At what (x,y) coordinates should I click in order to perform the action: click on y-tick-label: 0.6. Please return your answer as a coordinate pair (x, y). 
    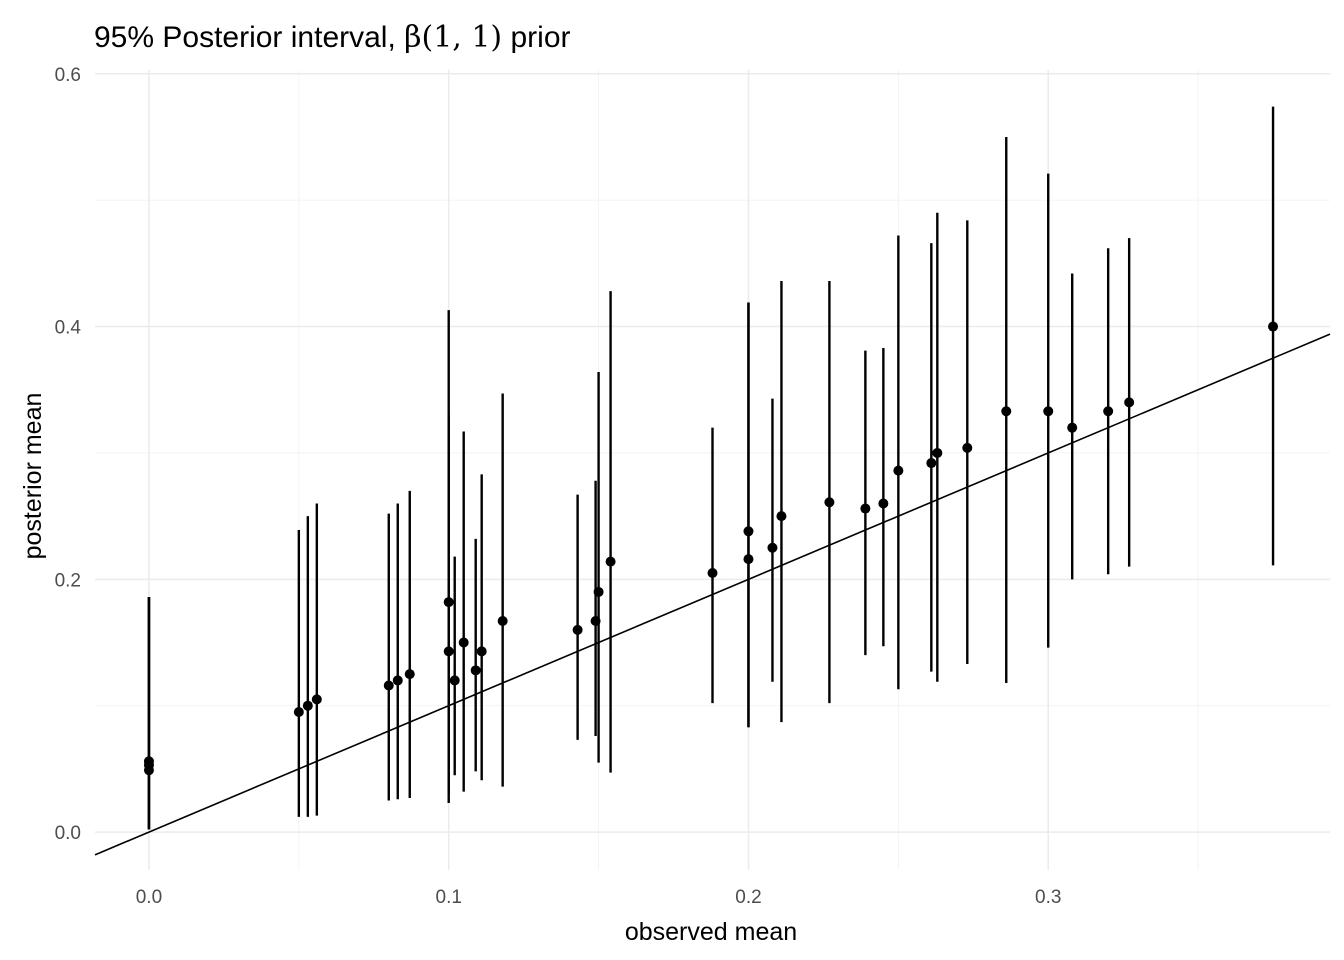
    Looking at the image, I should click on (68, 75).